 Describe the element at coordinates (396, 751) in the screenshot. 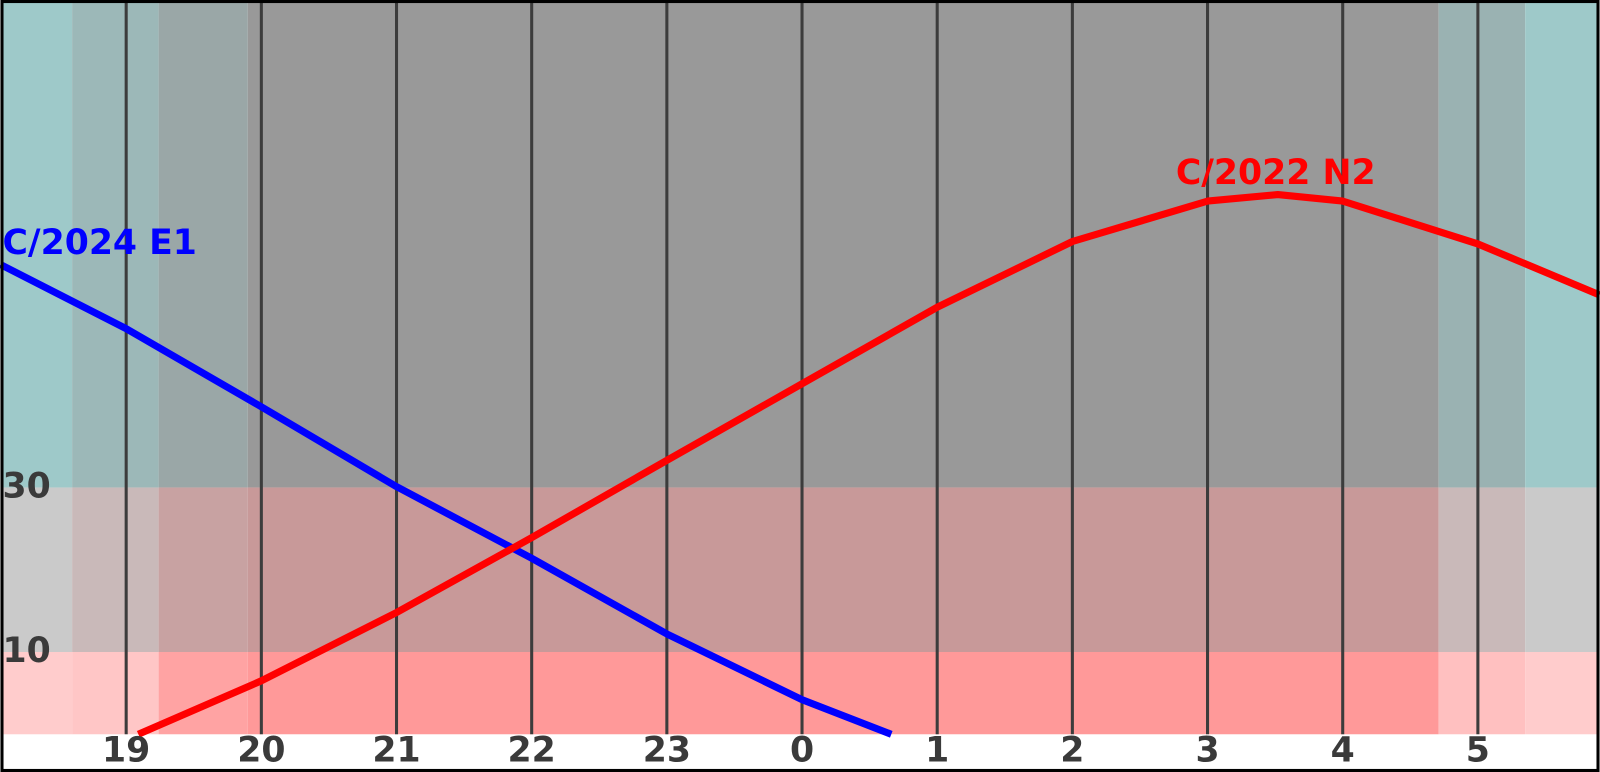

I see `x-tick-label: 21` at that location.